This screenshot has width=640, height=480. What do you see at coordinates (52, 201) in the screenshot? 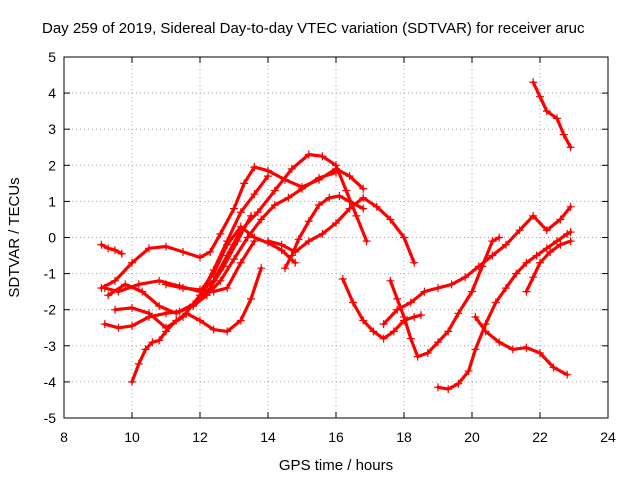
I see `y-tick-label: 1` at bounding box center [52, 201].